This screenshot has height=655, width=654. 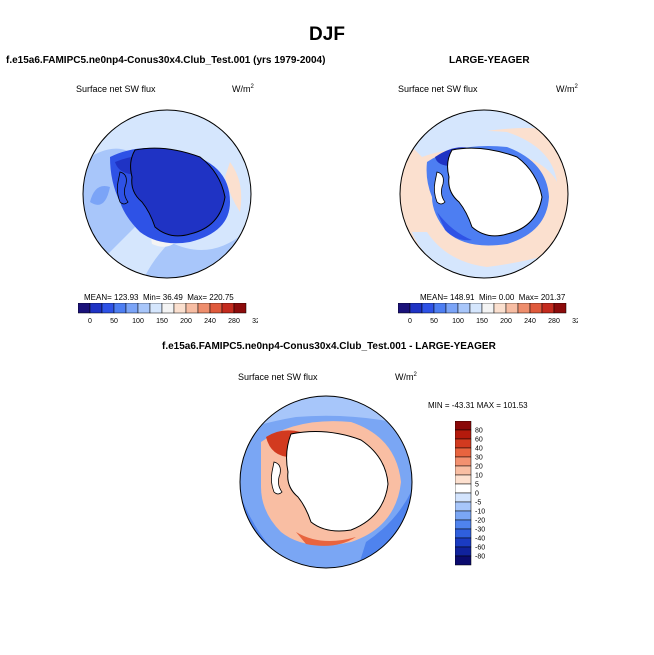 I want to click on diff-colorbar-tick-label: 80, so click(x=479, y=431).